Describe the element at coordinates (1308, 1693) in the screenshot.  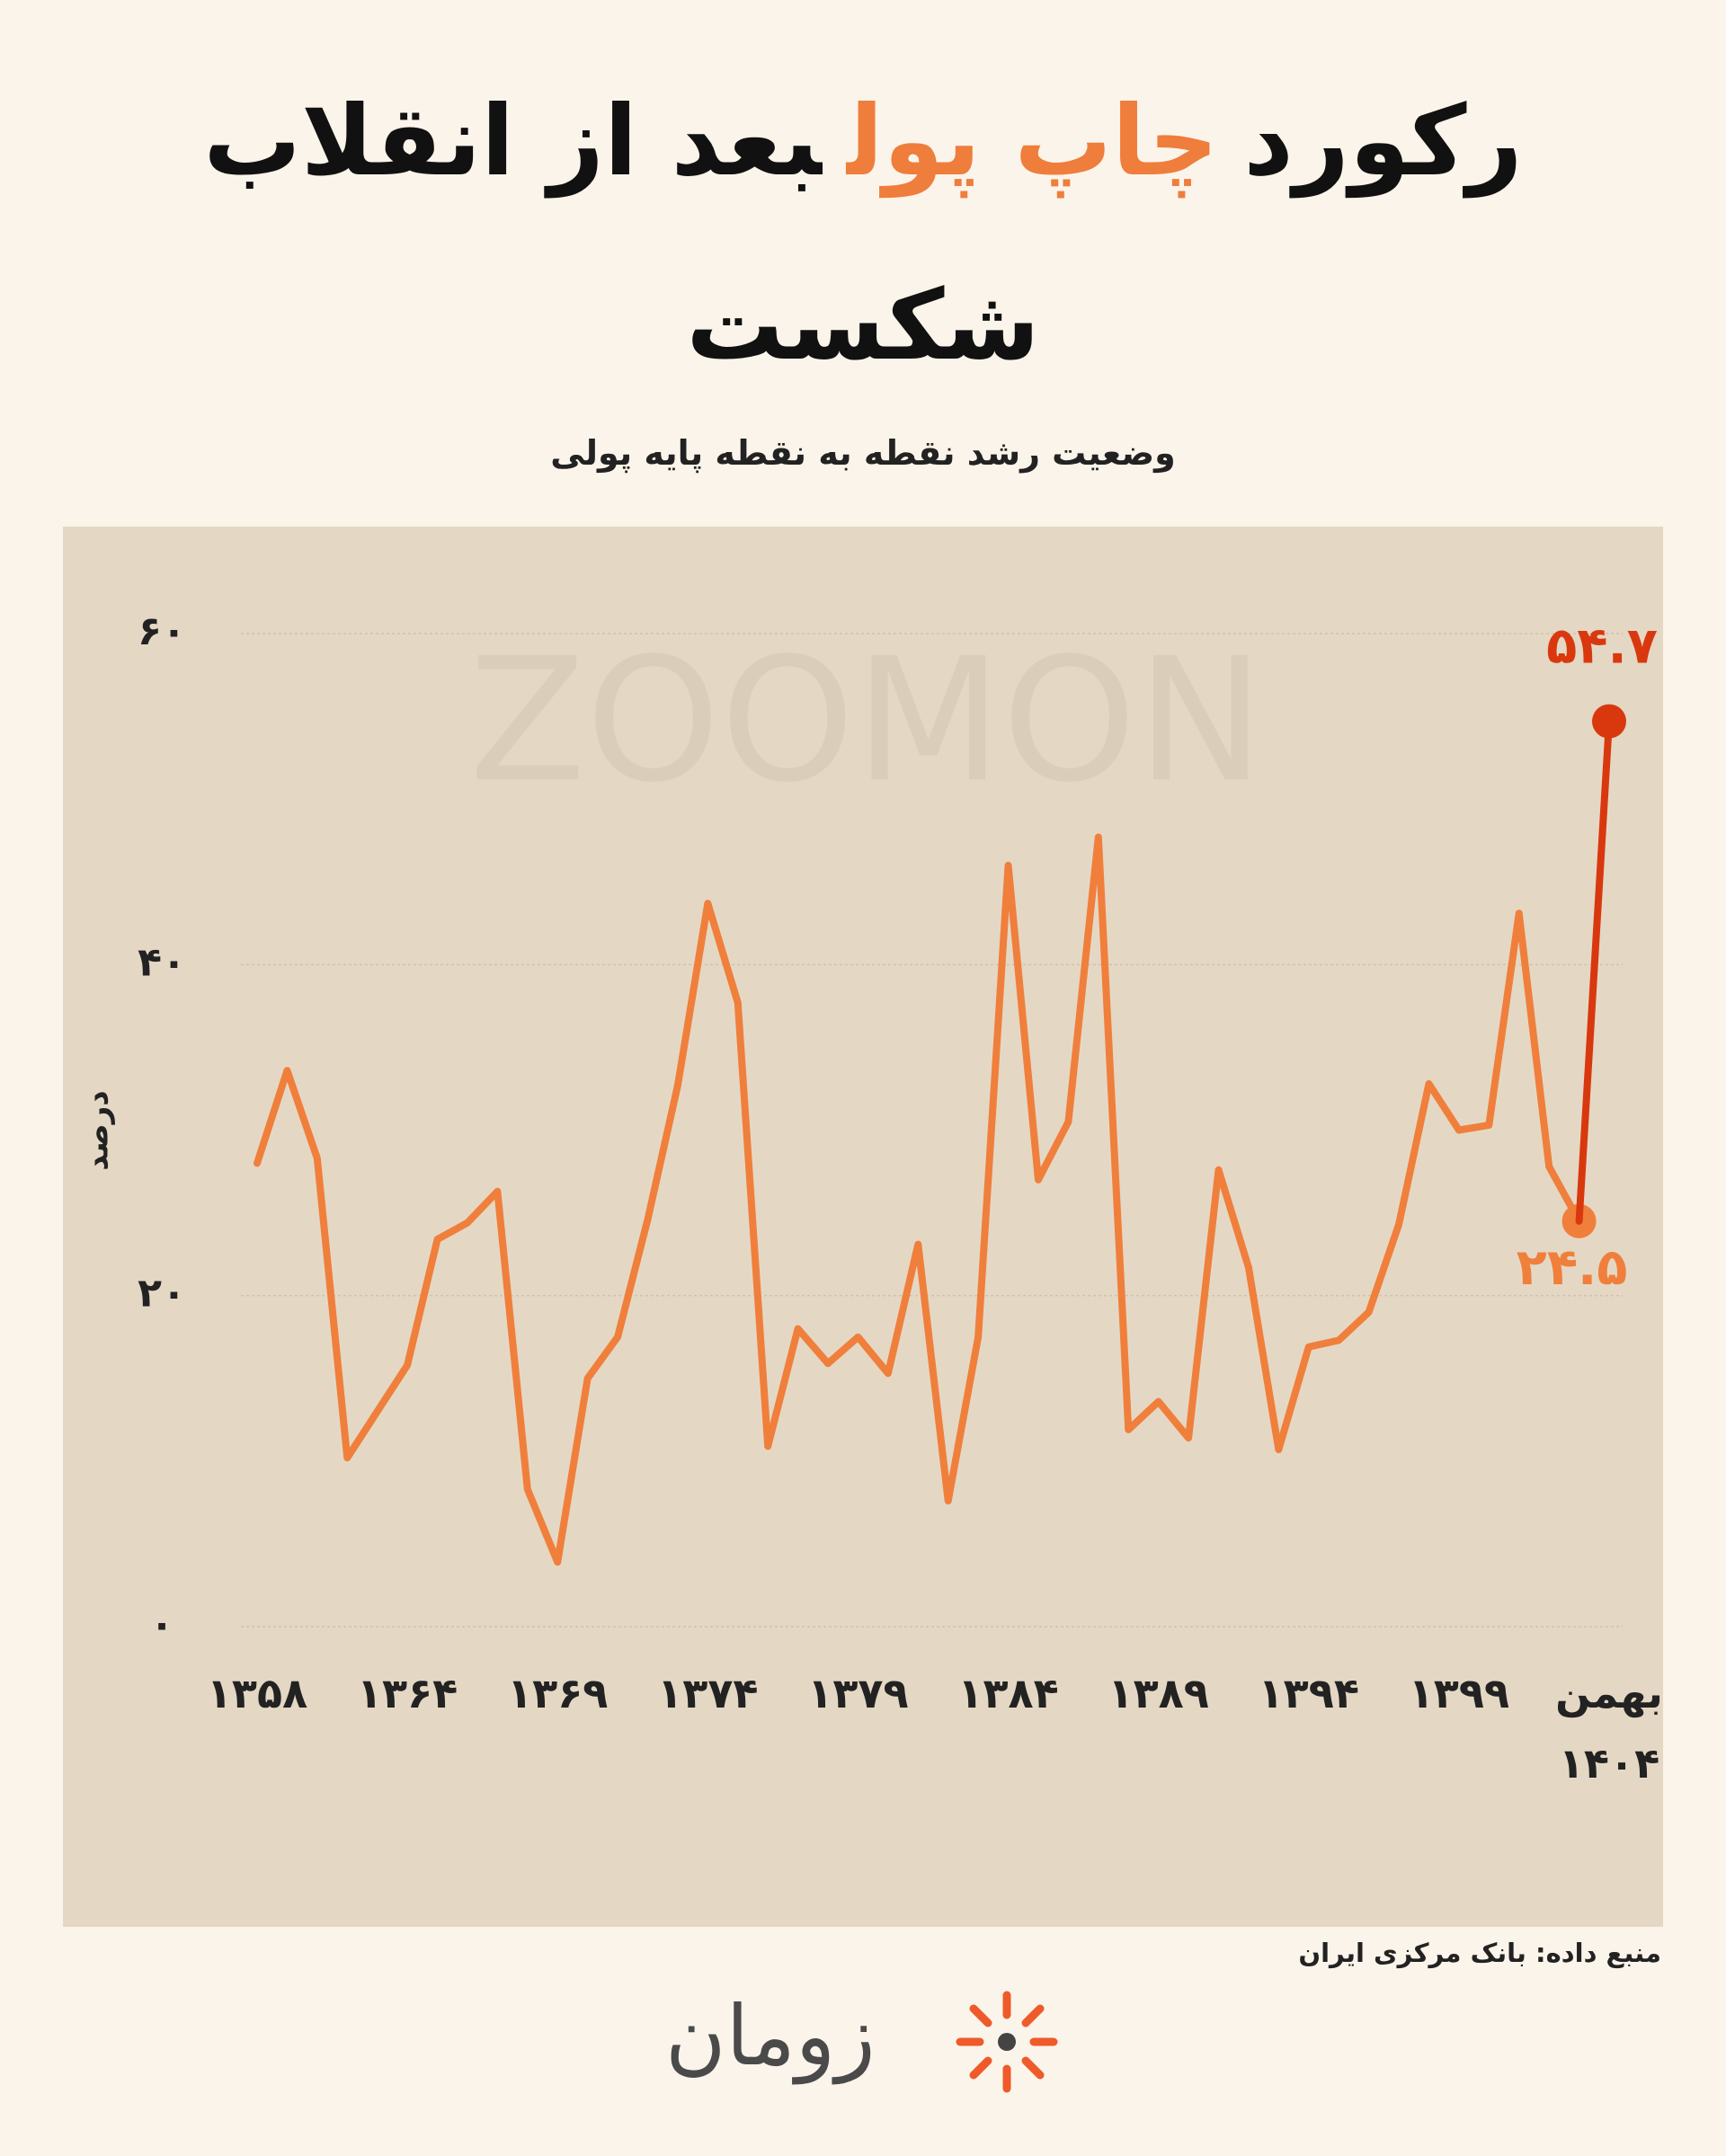
I see `x-tick-label: ۱۳۹۴` at that location.